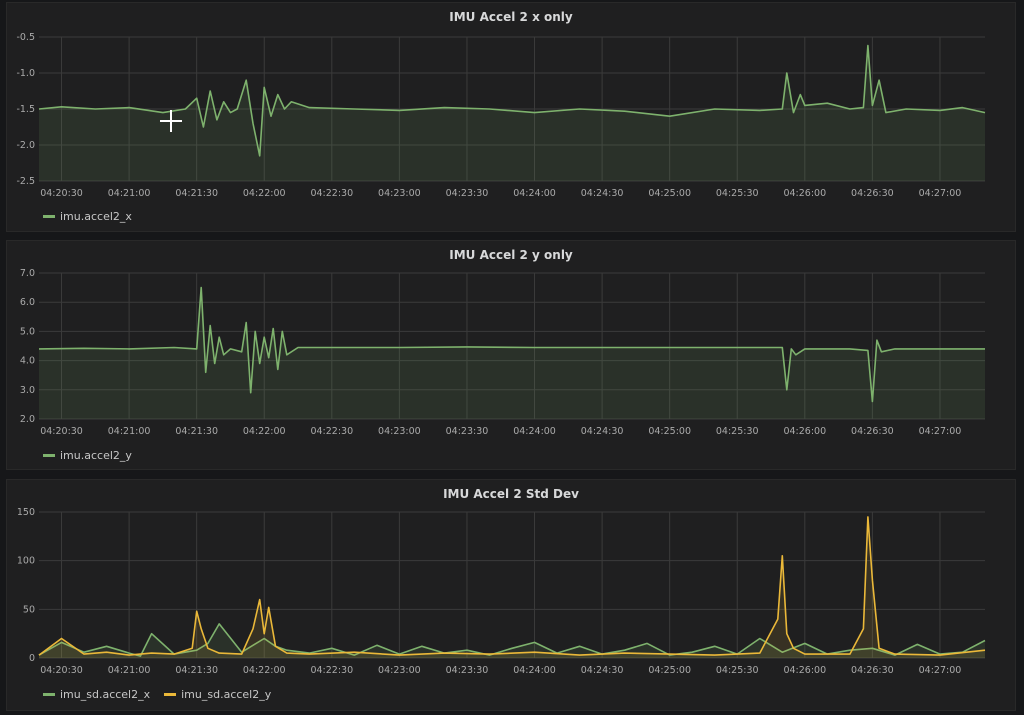 The width and height of the screenshot is (1024, 715). Describe the element at coordinates (96, 455) in the screenshot. I see `legend-label: imu.accel2_y` at that location.